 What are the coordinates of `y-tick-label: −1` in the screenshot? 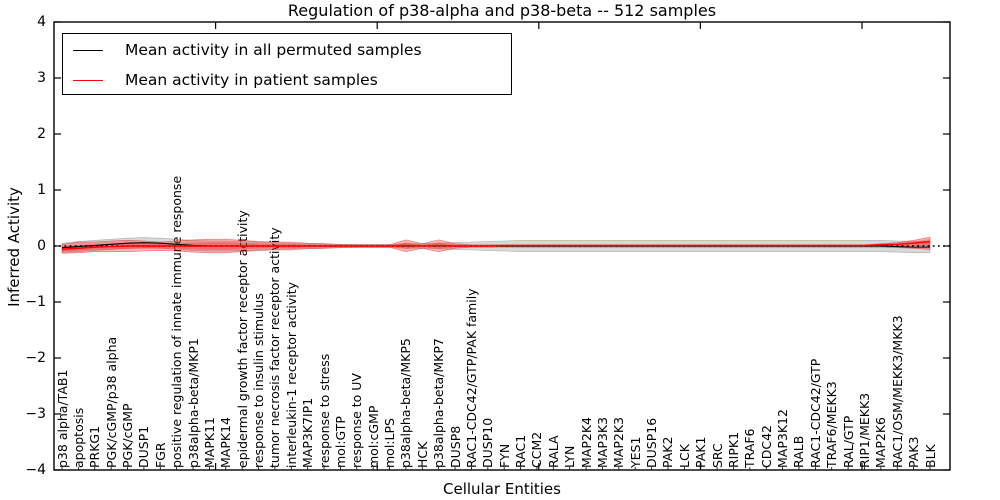 It's located at (35, 302).